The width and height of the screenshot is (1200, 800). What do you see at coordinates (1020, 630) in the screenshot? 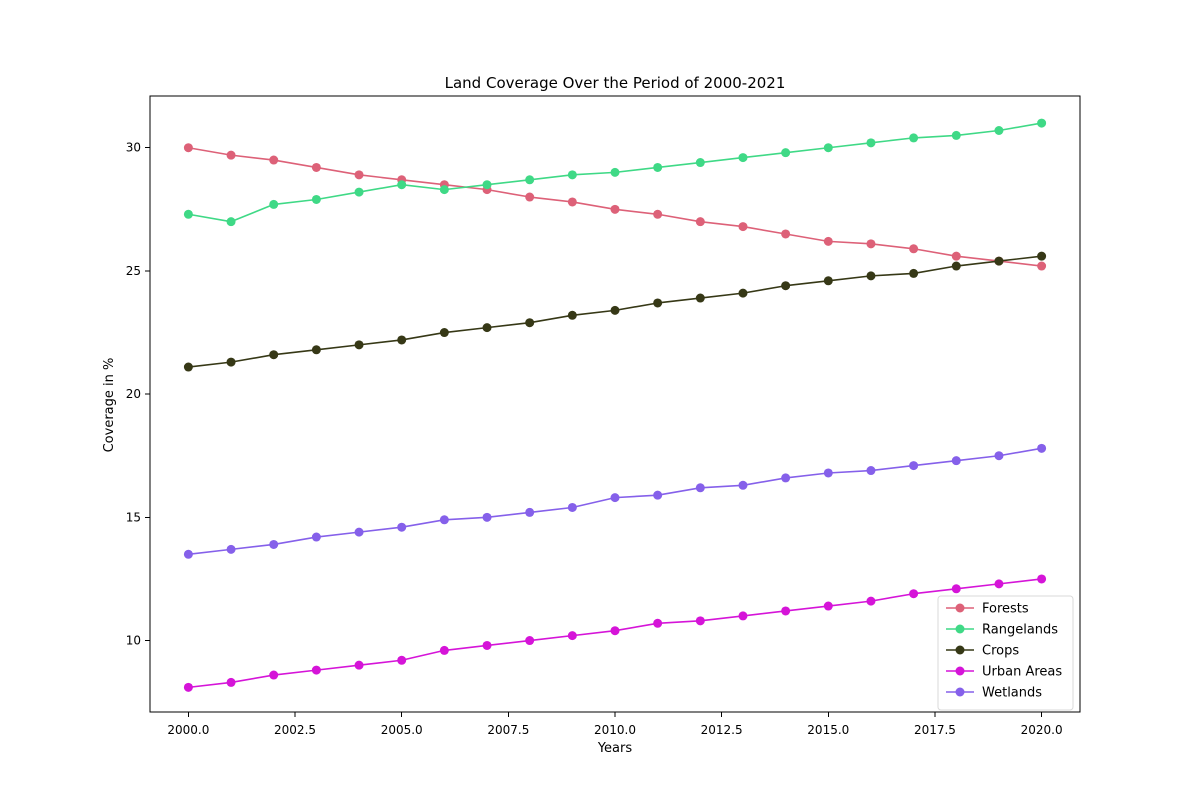
I see `legend-label: Rangelands` at bounding box center [1020, 630].